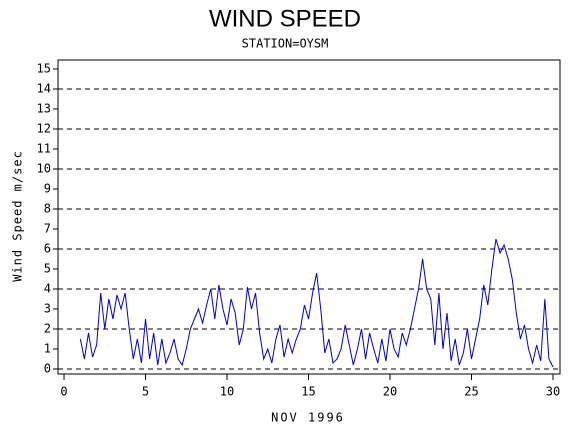  What do you see at coordinates (47, 269) in the screenshot?
I see `y-tick-label: 5` at bounding box center [47, 269].